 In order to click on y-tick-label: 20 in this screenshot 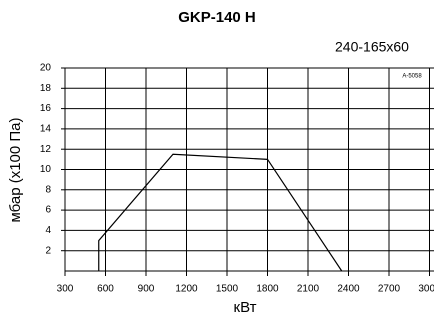, I will do `click(46, 68)`.